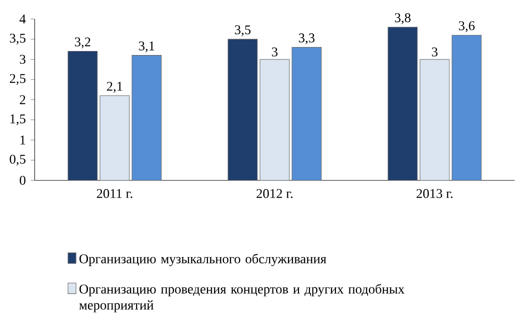 Image resolution: width=523 pixels, height=335 pixels. What do you see at coordinates (114, 193) in the screenshot?
I see `x-tick-label: 2011 г.` at bounding box center [114, 193].